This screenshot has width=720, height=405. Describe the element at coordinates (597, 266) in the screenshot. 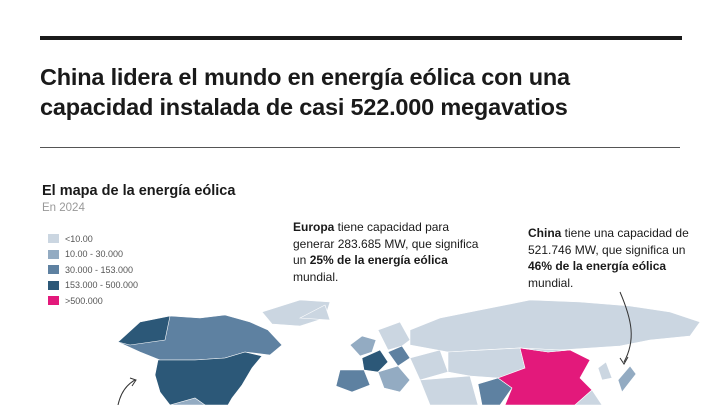

I see `annotation-text: 46% de la energía eólica` at that location.